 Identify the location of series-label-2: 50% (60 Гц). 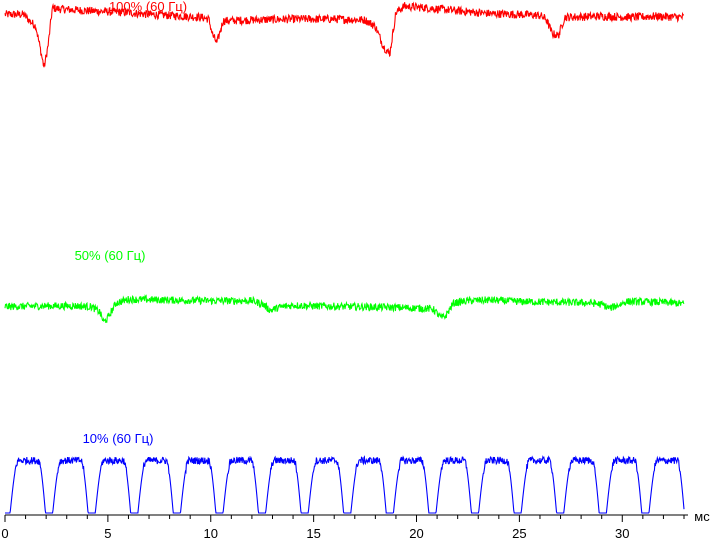
(110, 255).